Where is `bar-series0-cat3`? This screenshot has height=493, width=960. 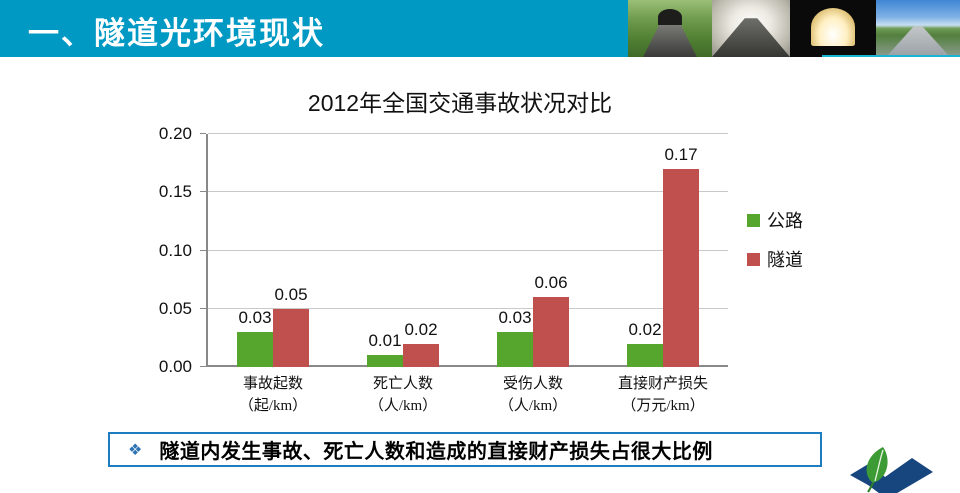
bar-series0-cat3 is located at coordinates (645, 355).